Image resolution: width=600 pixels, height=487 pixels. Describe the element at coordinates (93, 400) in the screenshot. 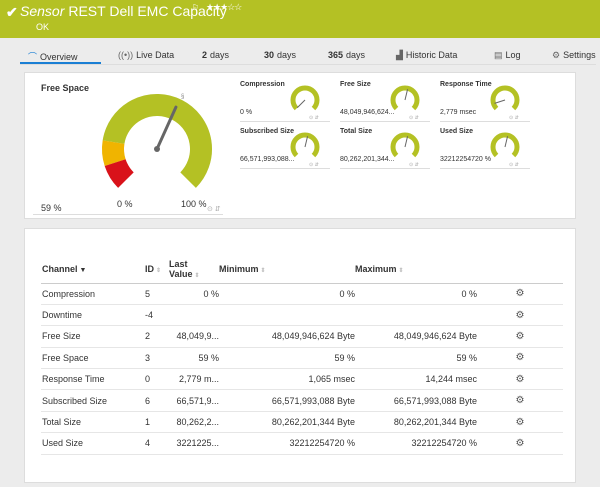

I see `cell-channel: Subscribed Size` at that location.